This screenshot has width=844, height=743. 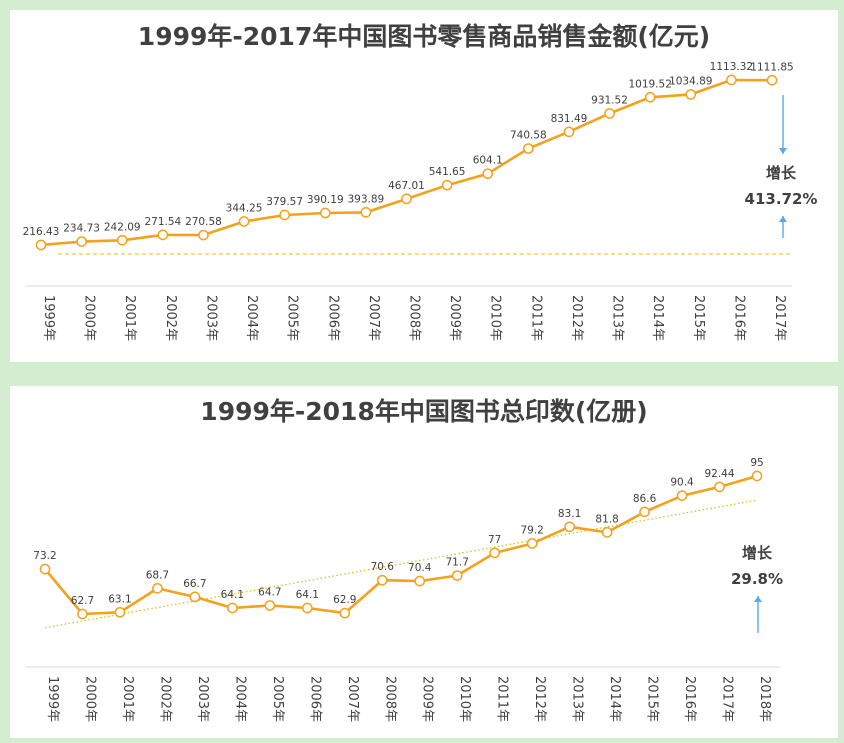 What do you see at coordinates (731, 67) in the screenshot?
I see `data-label: 1113.32` at bounding box center [731, 67].